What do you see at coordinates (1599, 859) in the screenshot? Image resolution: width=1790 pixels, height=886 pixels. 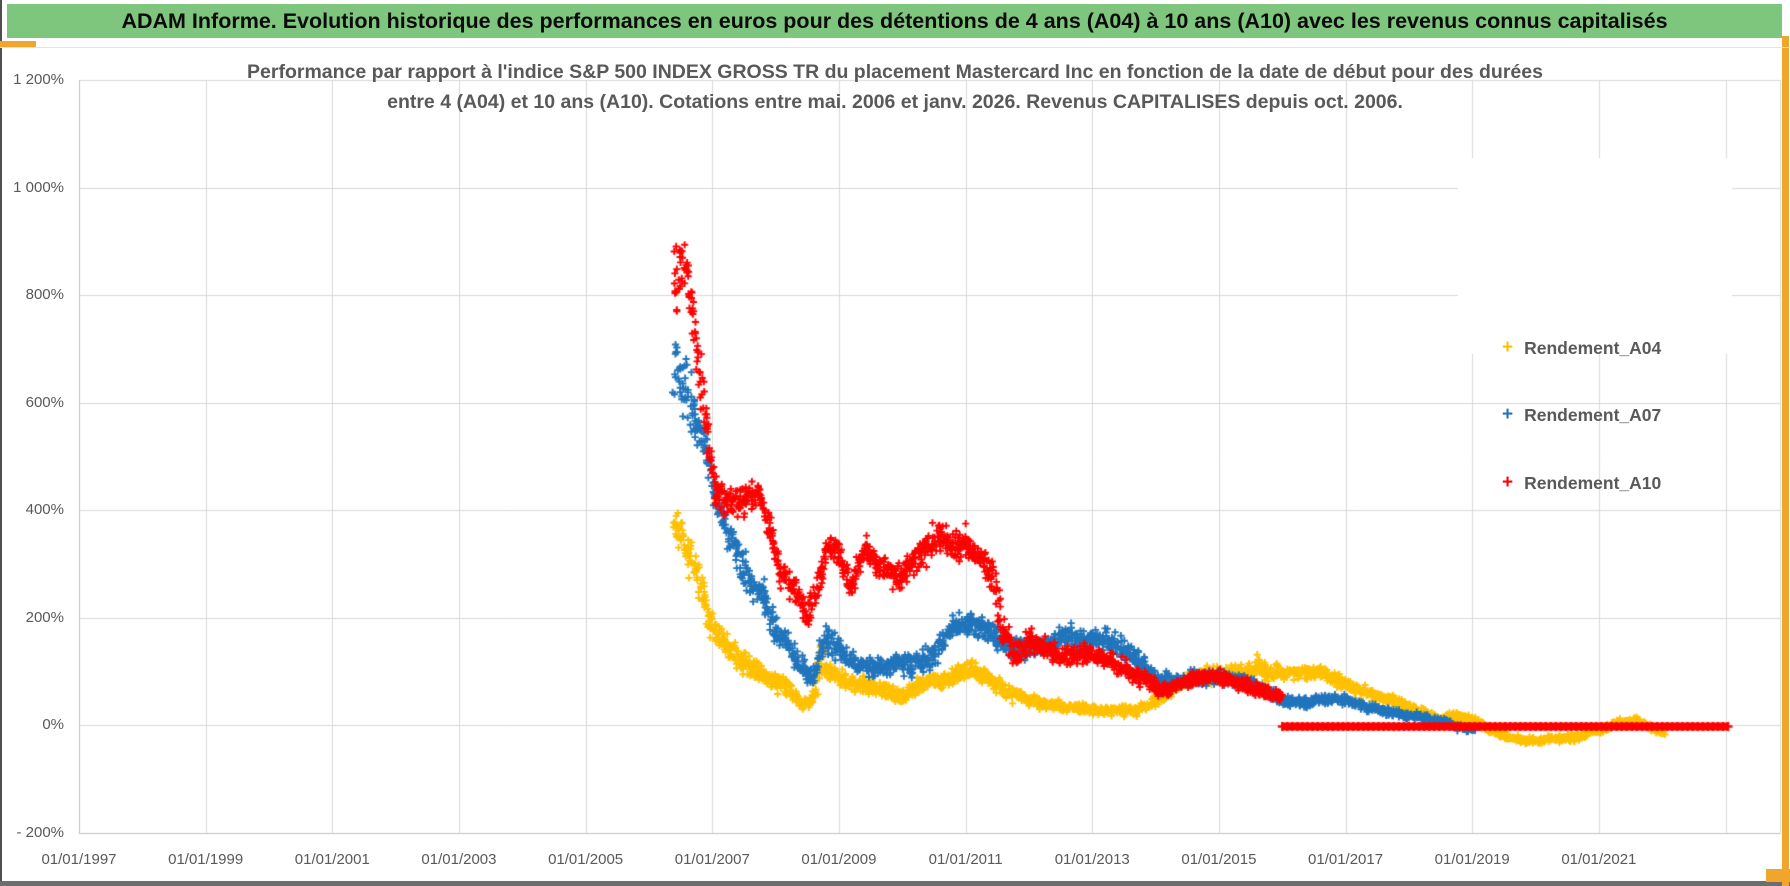 I see `x-axis-label: 01/01/2021` at bounding box center [1599, 859].